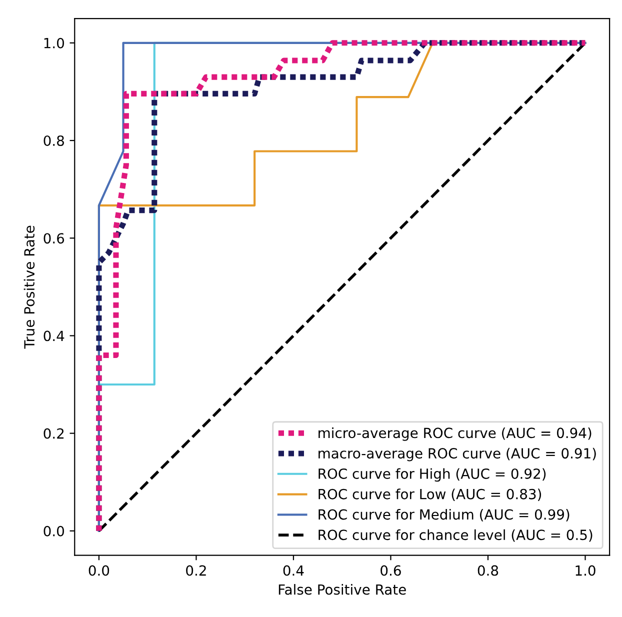  Describe the element at coordinates (457, 455) in the screenshot. I see `legend-label: macro-average ROC curve (AUC = 0.91)` at that location.